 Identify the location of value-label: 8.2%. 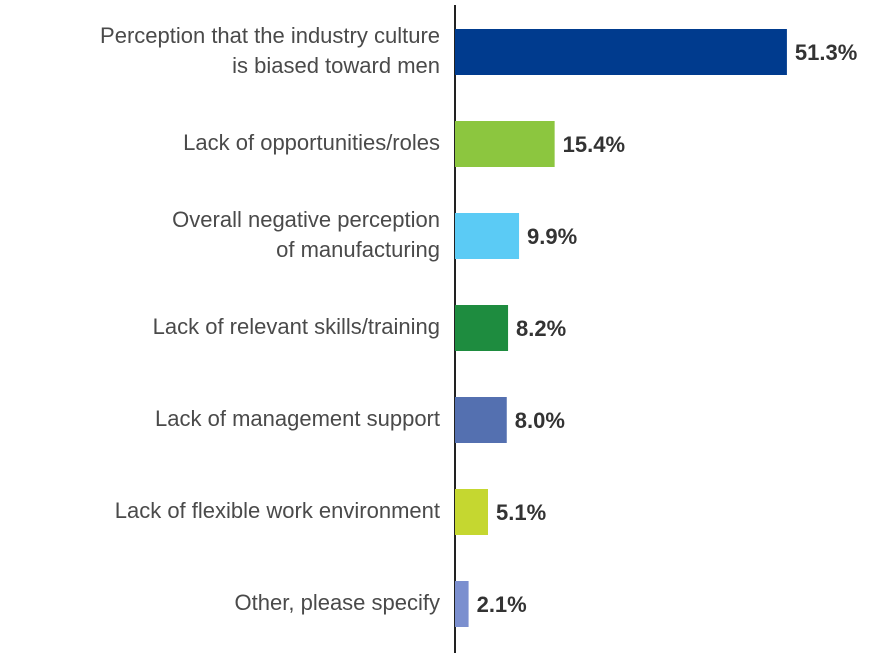
(541, 328).